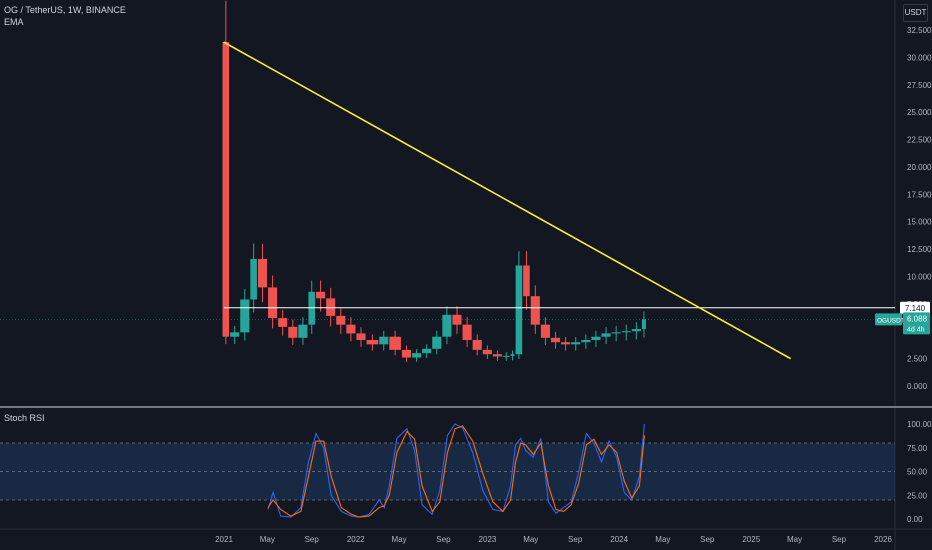  What do you see at coordinates (919, 167) in the screenshot?
I see `price-axis-label: 20.000` at bounding box center [919, 167].